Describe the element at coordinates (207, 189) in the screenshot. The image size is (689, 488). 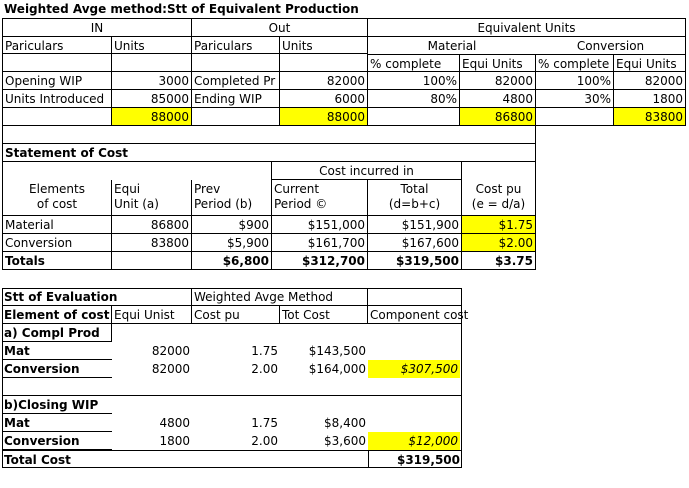
I see `header-prev-line1: Prev` at that location.